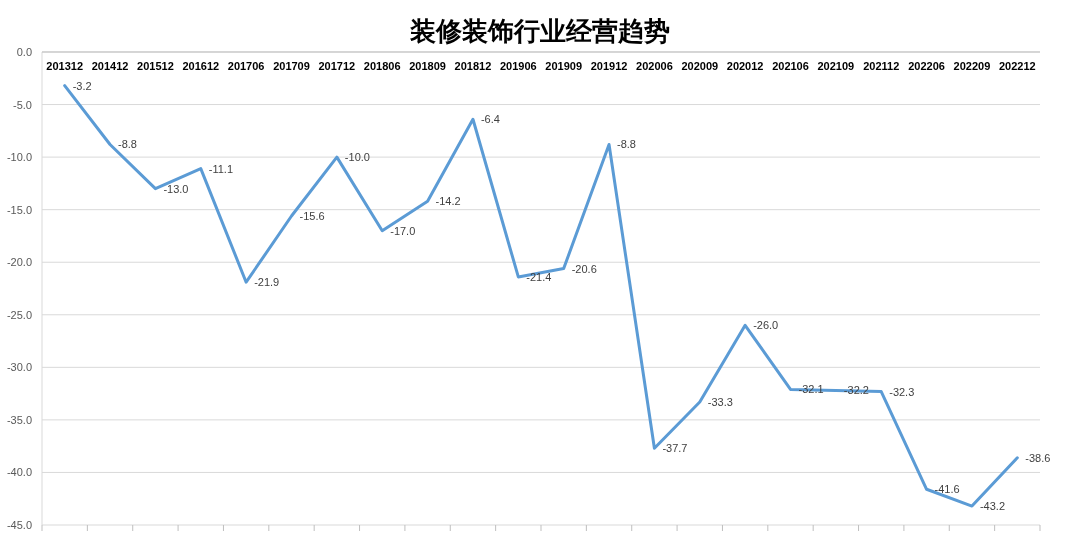  What do you see at coordinates (720, 402) in the screenshot?
I see `data-label: -33.3` at bounding box center [720, 402].